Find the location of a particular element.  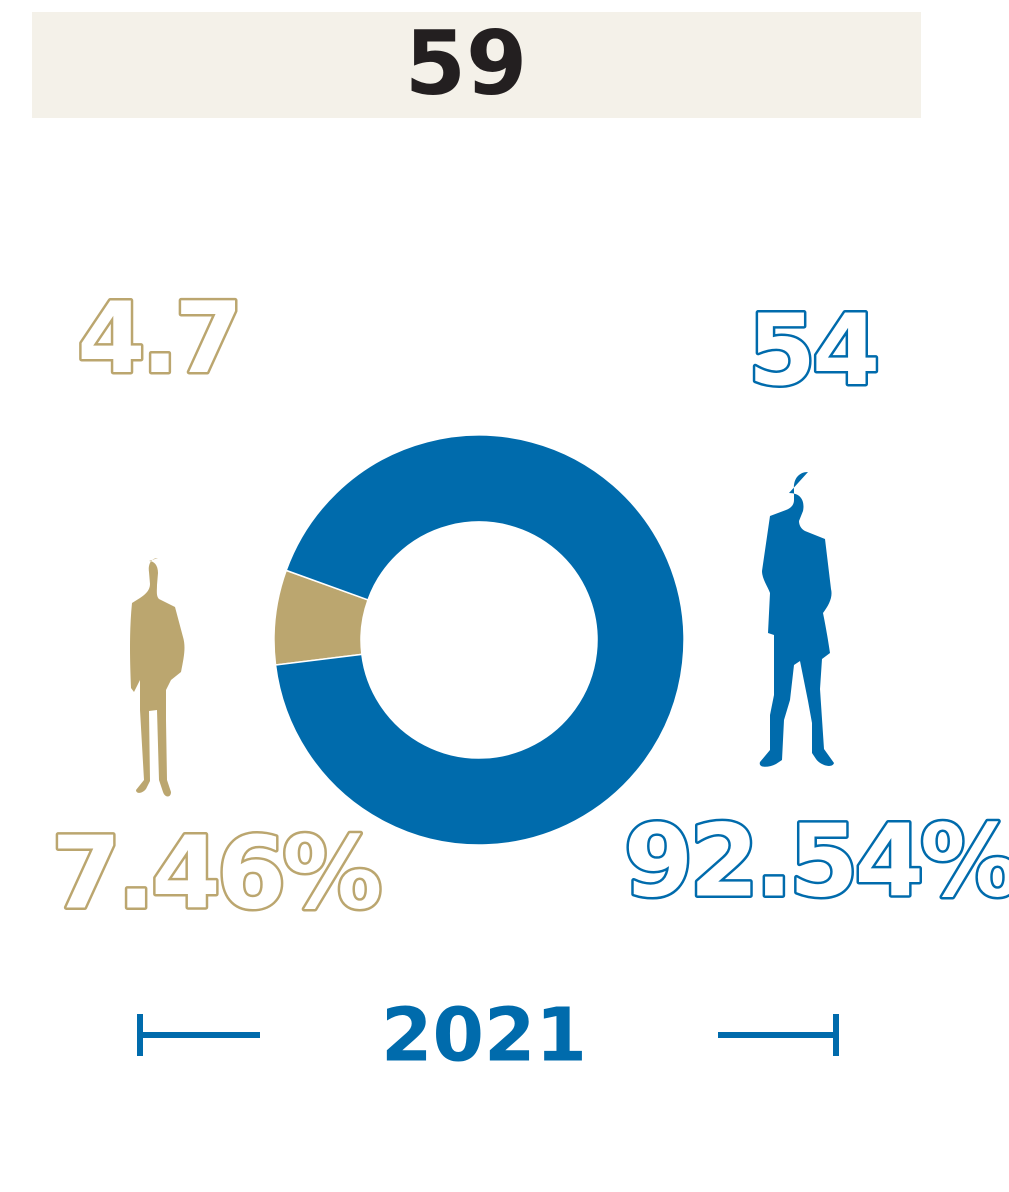

value-label: 7.46% is located at coordinates (216, 872).